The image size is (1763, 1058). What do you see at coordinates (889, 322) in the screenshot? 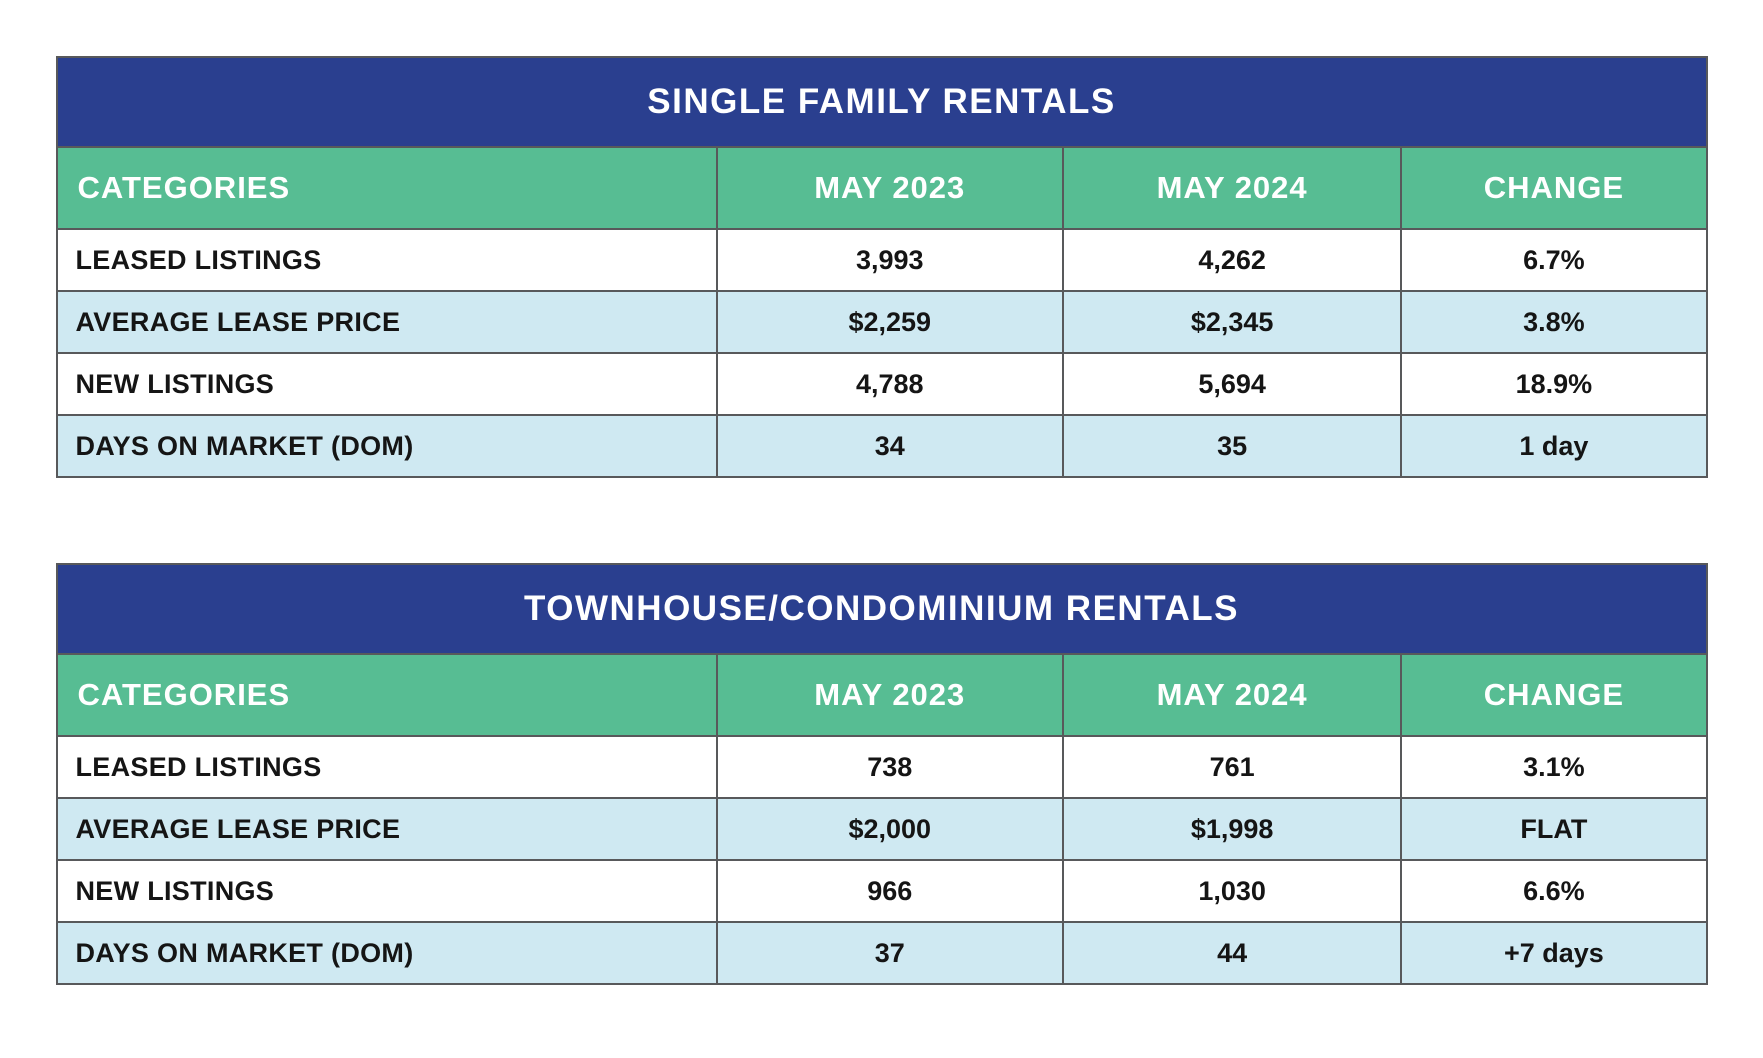
I see `value-cell-may-2023: $2,259` at bounding box center [889, 322].